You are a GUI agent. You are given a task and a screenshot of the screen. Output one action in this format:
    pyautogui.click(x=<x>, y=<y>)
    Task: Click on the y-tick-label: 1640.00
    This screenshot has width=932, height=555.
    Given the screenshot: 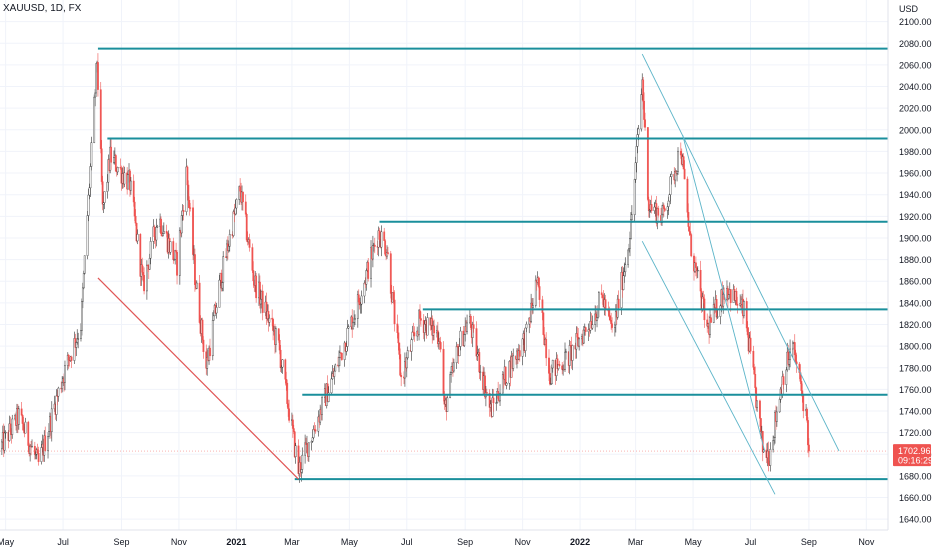 What is the action you would take?
    pyautogui.click(x=915, y=520)
    